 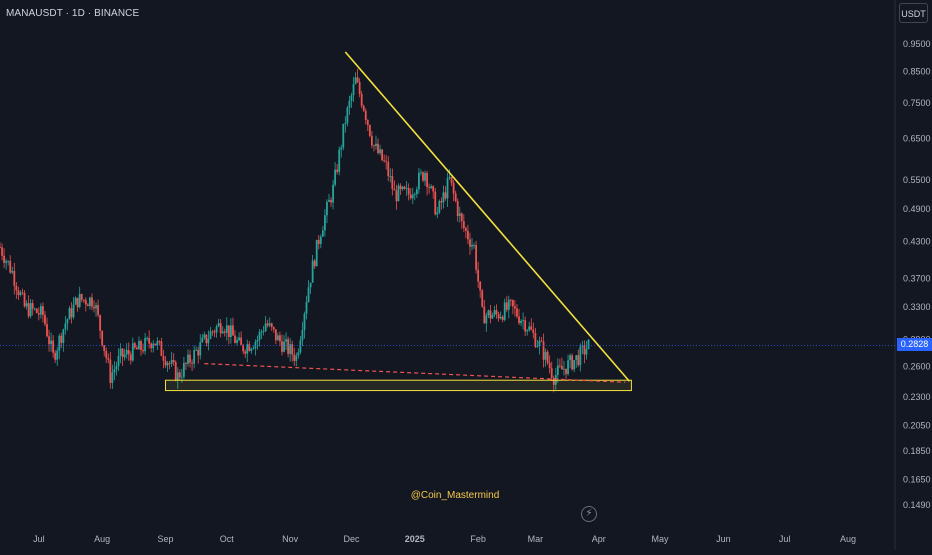 What do you see at coordinates (227, 539) in the screenshot?
I see `time-tick-label: Oct` at bounding box center [227, 539].